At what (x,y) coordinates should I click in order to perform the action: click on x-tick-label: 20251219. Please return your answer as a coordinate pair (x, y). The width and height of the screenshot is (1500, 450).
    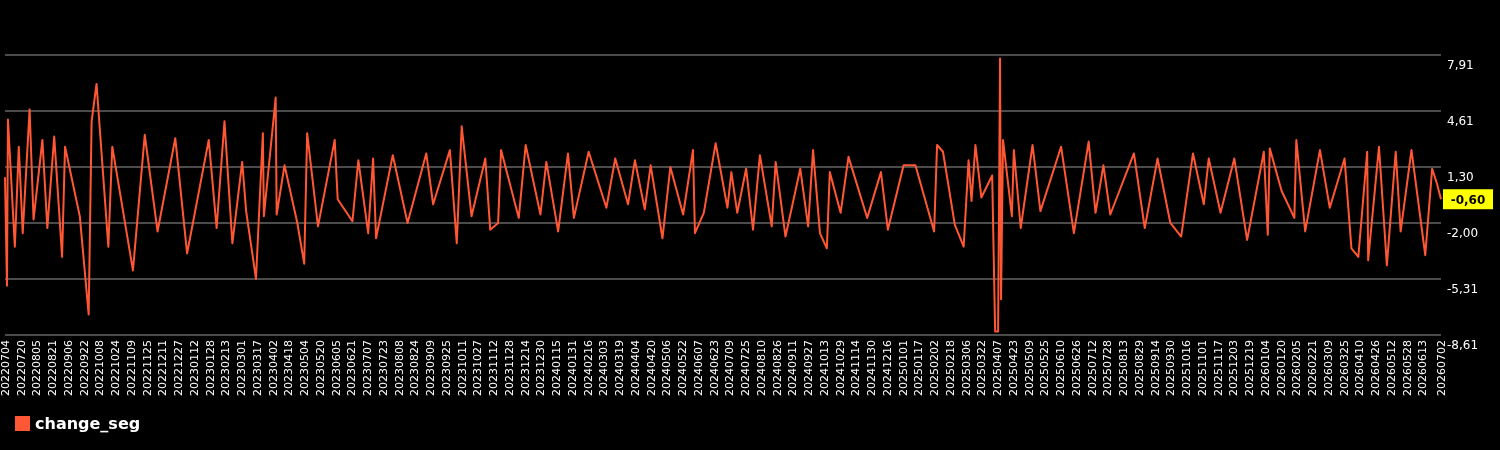
    Looking at the image, I should click on (1250, 368).